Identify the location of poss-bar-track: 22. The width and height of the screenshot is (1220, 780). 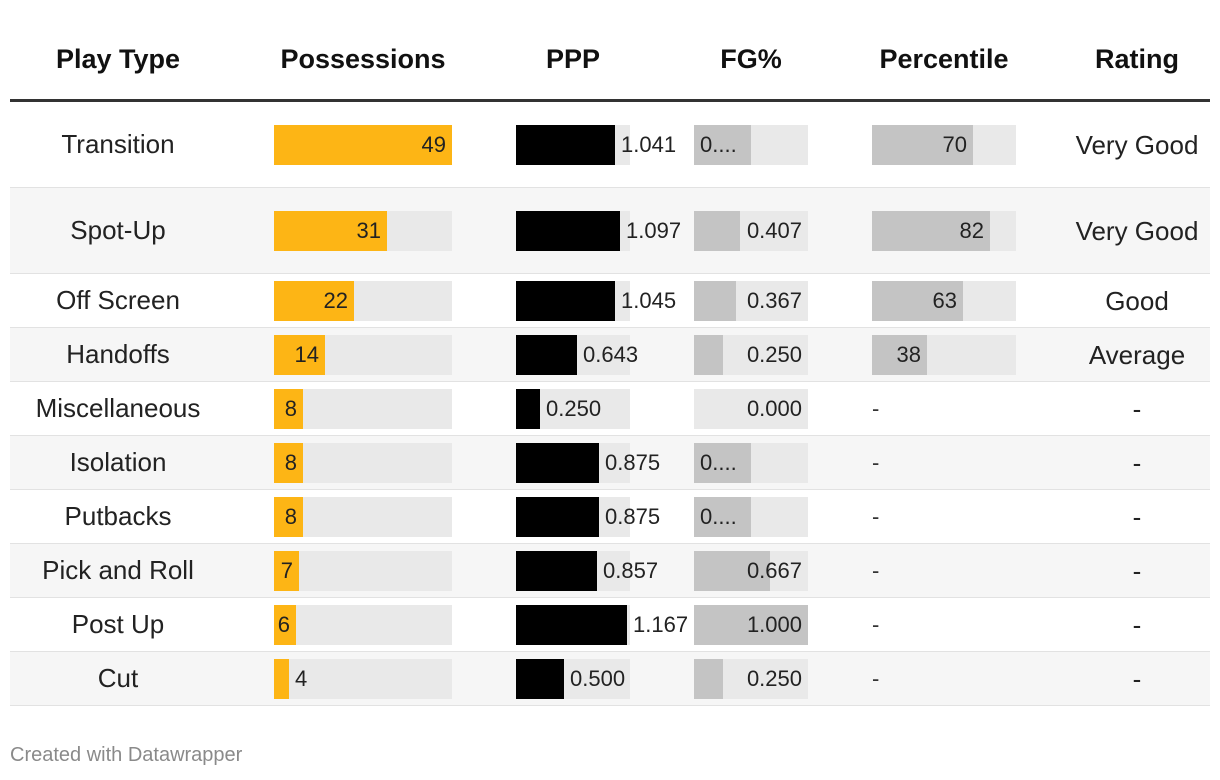
(363, 300).